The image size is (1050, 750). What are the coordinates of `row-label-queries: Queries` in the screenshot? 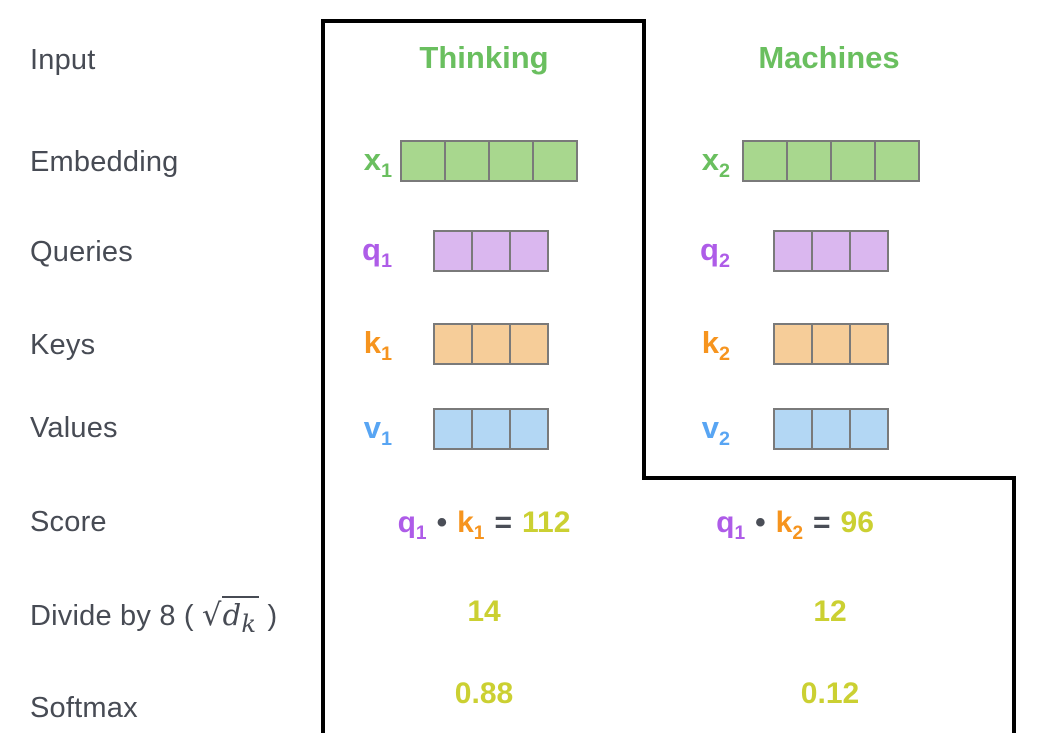 It's located at (81, 252).